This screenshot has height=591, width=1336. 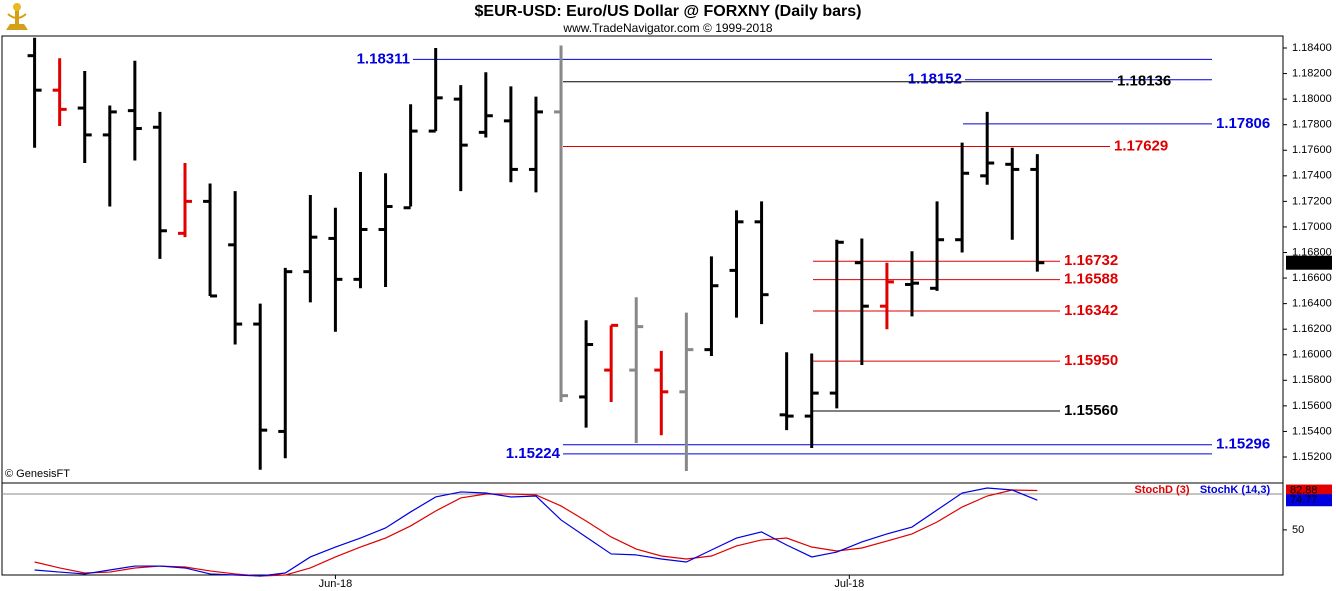 What do you see at coordinates (383, 58) in the screenshot?
I see `level-label: 1.18311` at bounding box center [383, 58].